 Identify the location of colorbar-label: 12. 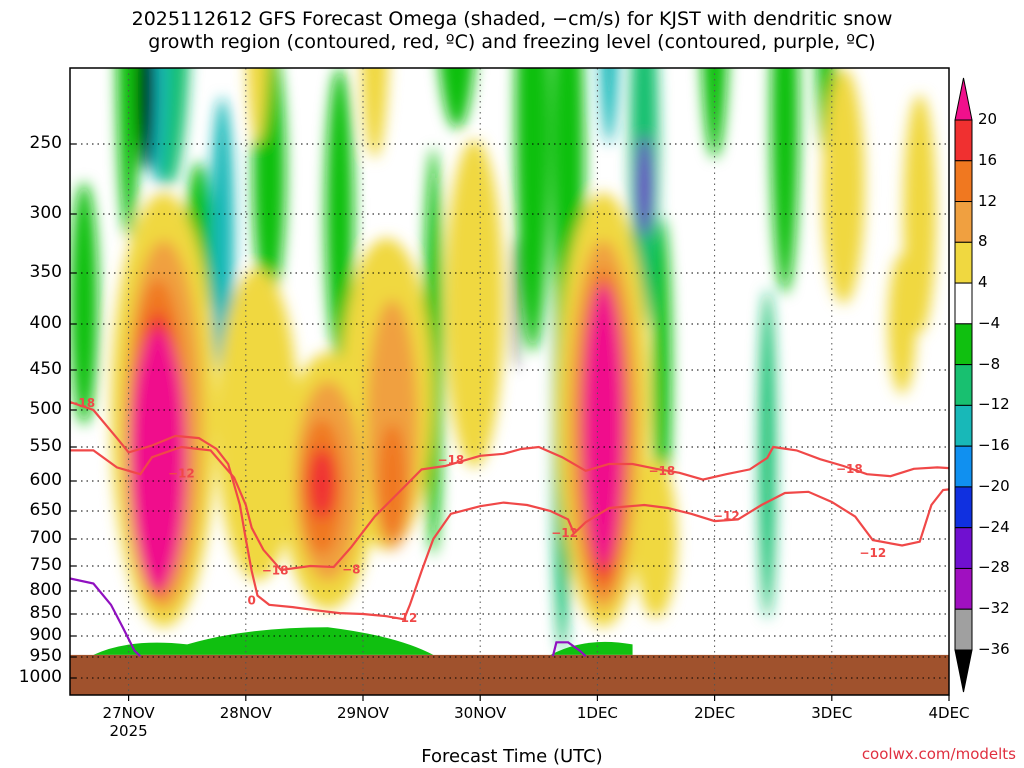
(988, 200).